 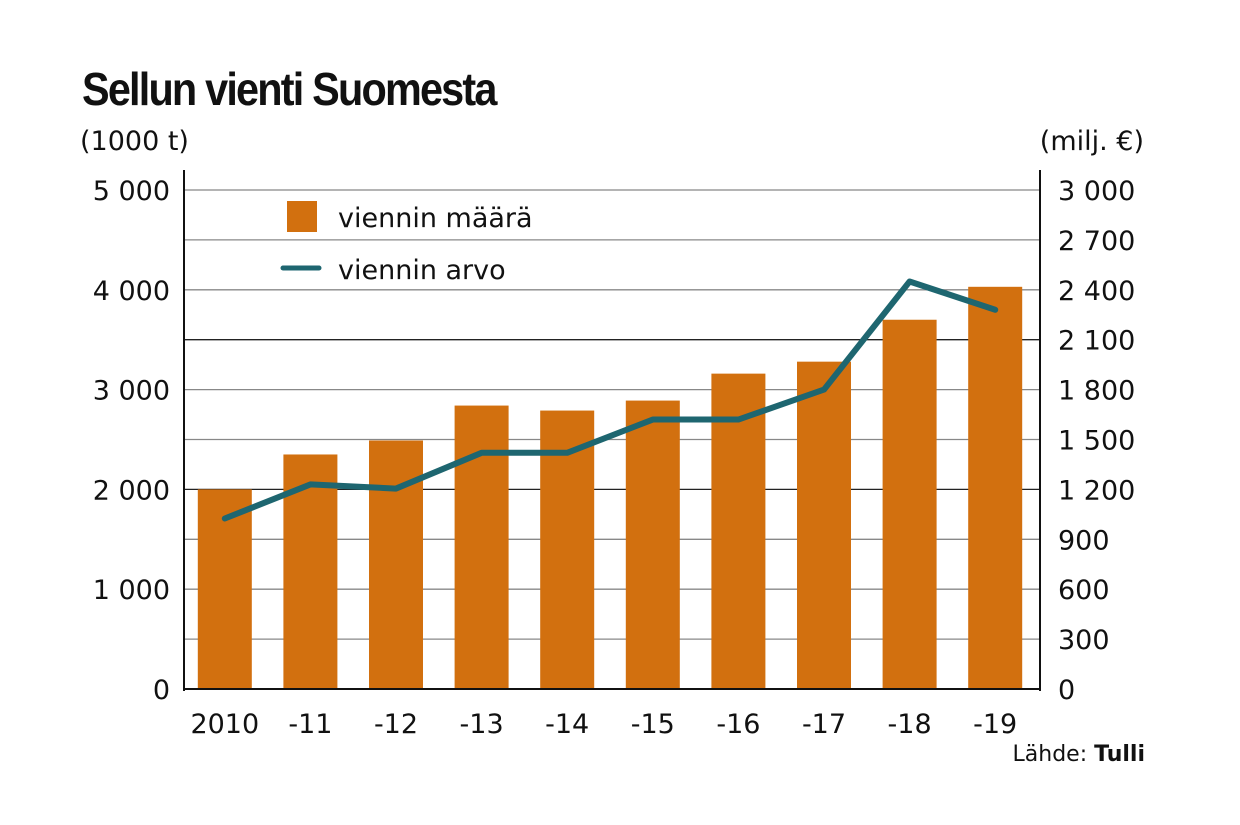 I want to click on right-tick-label: 900, so click(x=1084, y=540).